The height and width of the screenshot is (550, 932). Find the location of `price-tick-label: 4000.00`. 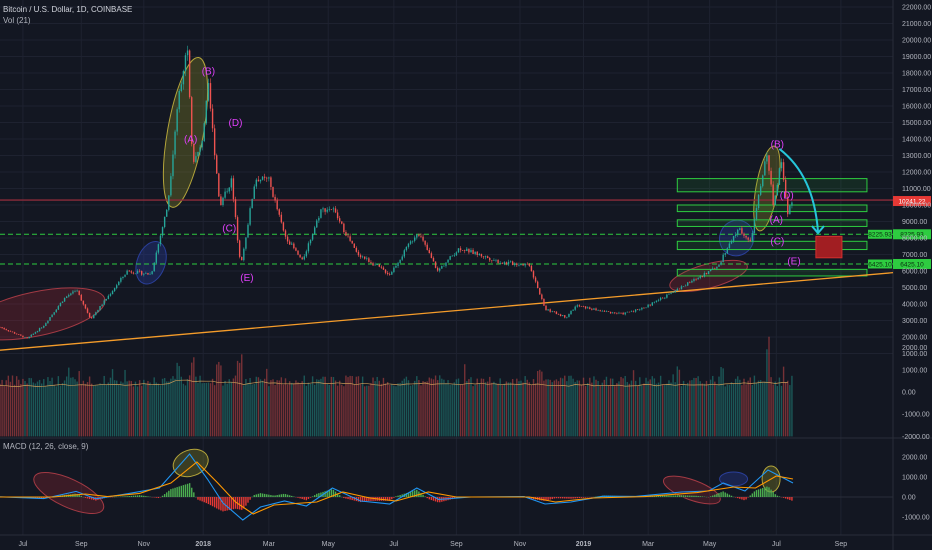

price-tick-label: 4000.00 is located at coordinates (914, 305).